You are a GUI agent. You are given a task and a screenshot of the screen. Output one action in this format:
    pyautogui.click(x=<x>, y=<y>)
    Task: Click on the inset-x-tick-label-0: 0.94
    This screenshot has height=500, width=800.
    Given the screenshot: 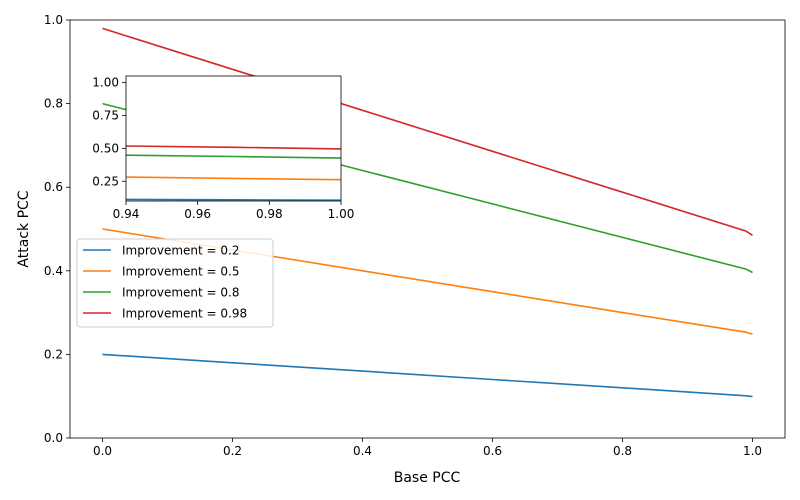 What is the action you would take?
    pyautogui.click(x=126, y=214)
    